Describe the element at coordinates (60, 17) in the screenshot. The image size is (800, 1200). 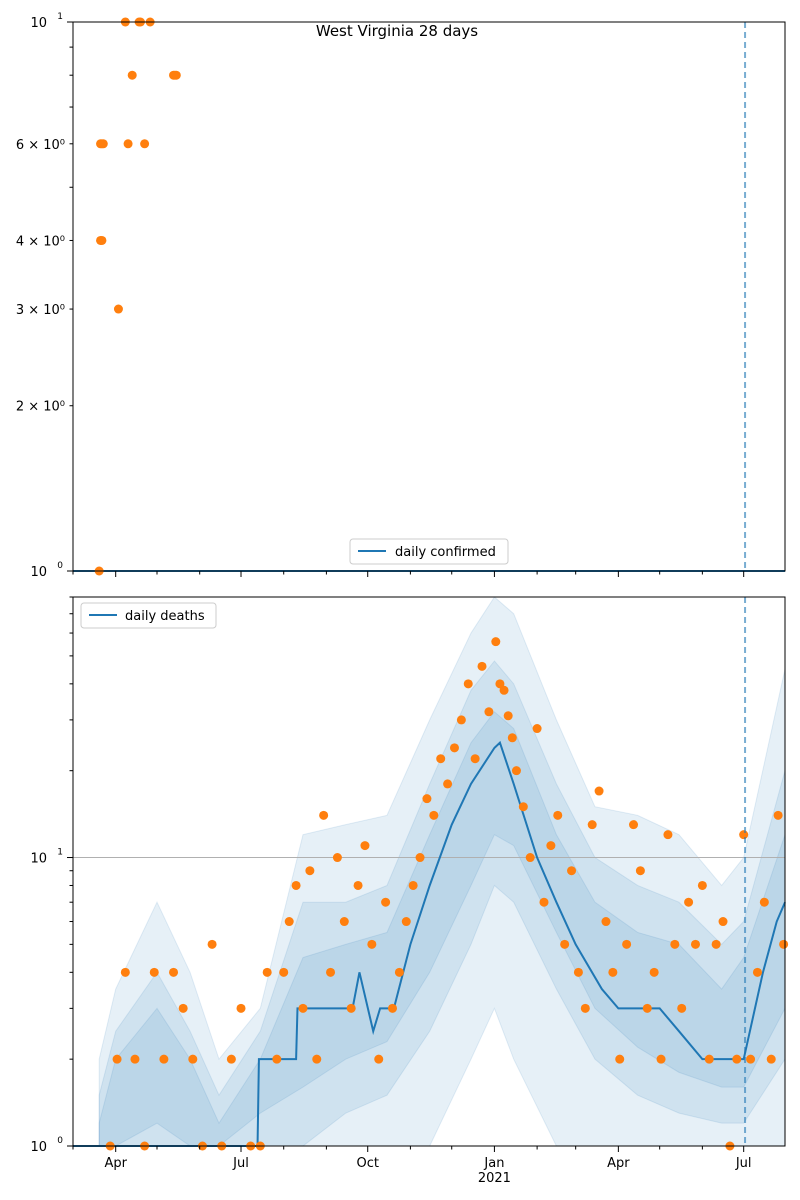
I see `top-y-tick-exponent: 1` at that location.